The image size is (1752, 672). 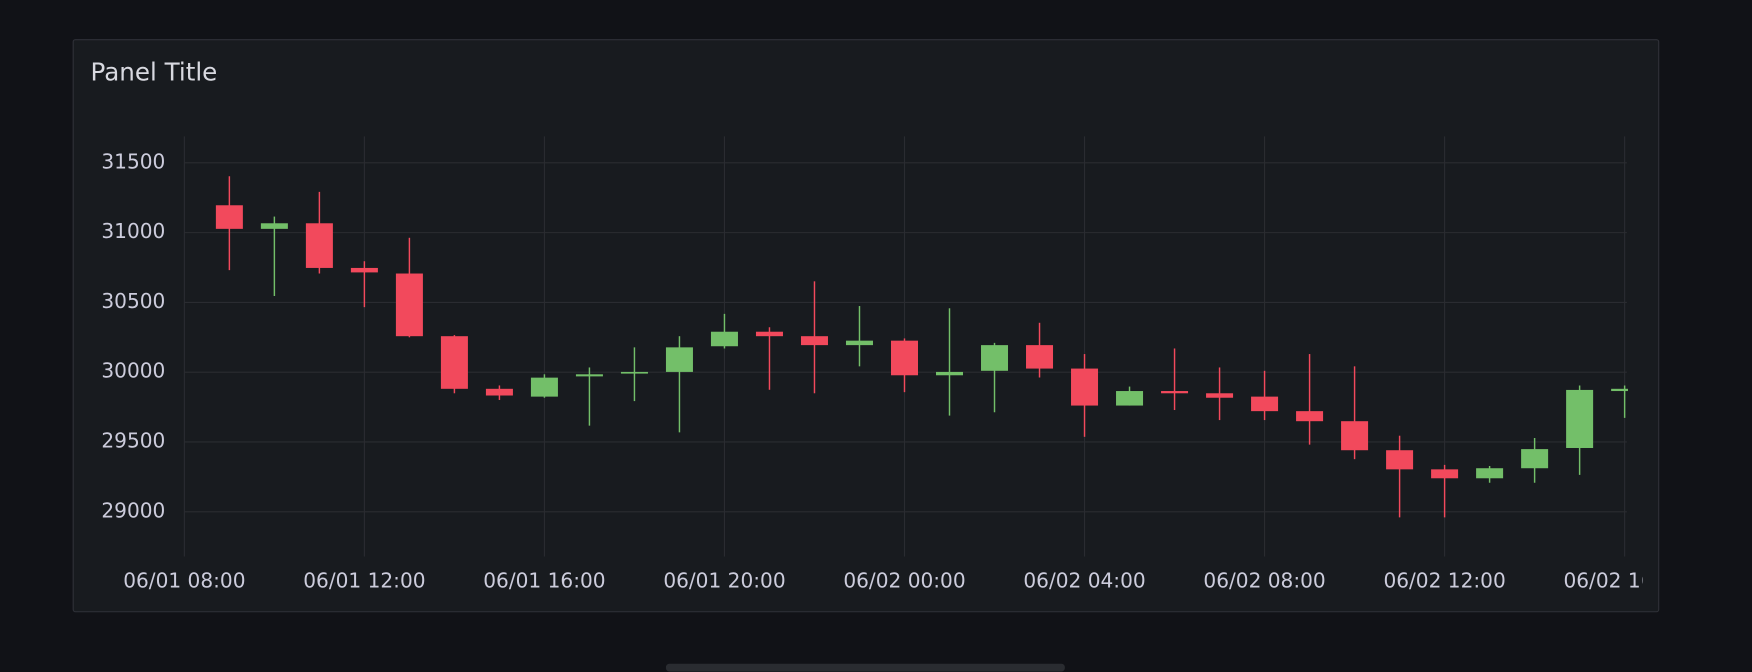 What do you see at coordinates (133, 510) in the screenshot?
I see `y-tick-label: 29000` at bounding box center [133, 510].